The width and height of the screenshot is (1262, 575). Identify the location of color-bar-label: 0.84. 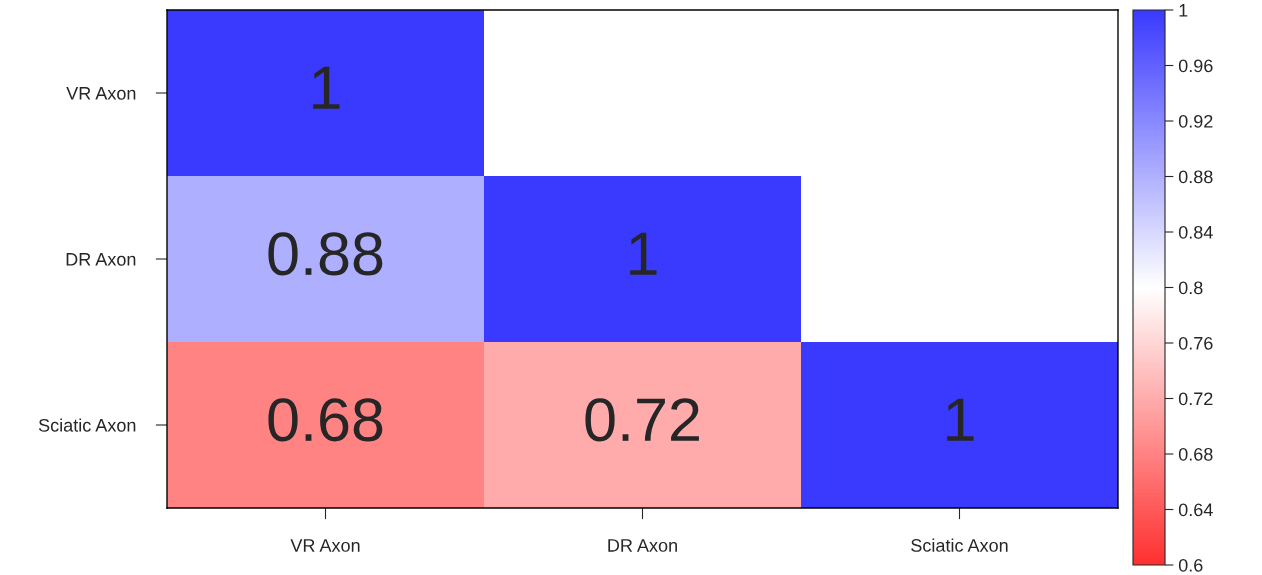
(1195, 232).